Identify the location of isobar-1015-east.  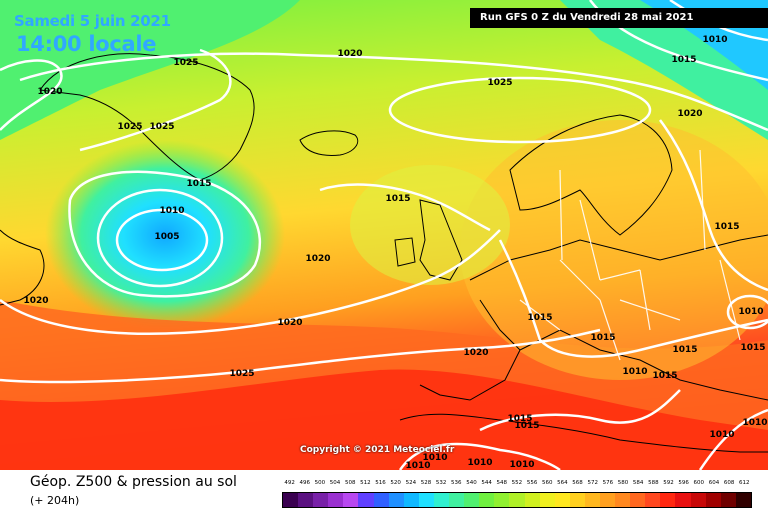
(713, 205).